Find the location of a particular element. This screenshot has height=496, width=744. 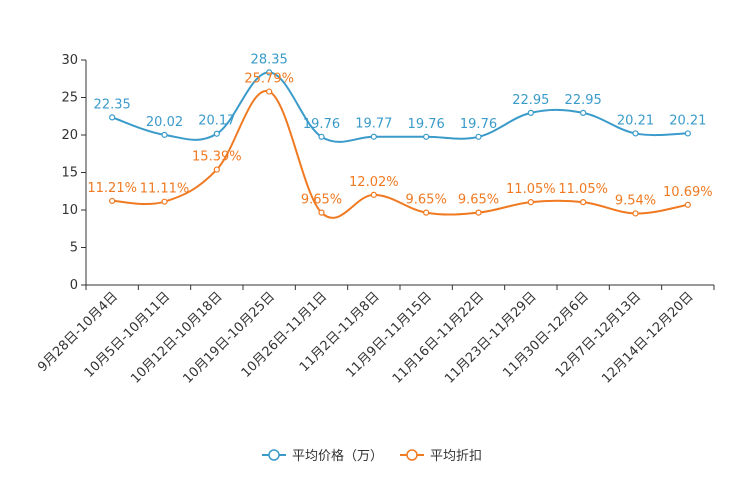

data-label: 25.79% is located at coordinates (269, 79).